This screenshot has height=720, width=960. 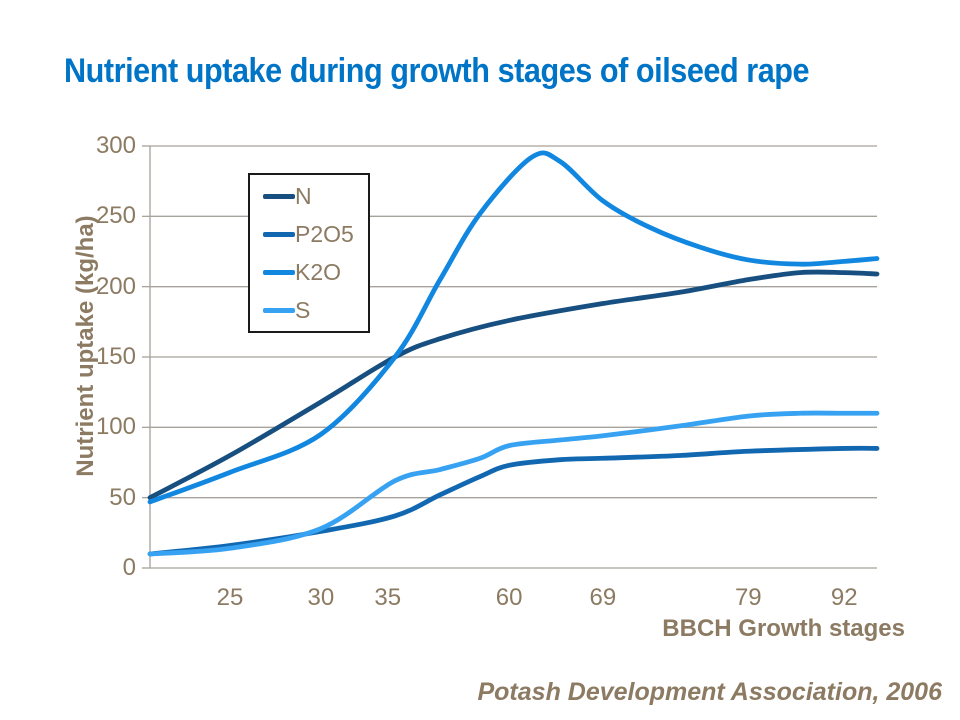 What do you see at coordinates (115, 145) in the screenshot?
I see `y-tick-label-300: 300` at bounding box center [115, 145].